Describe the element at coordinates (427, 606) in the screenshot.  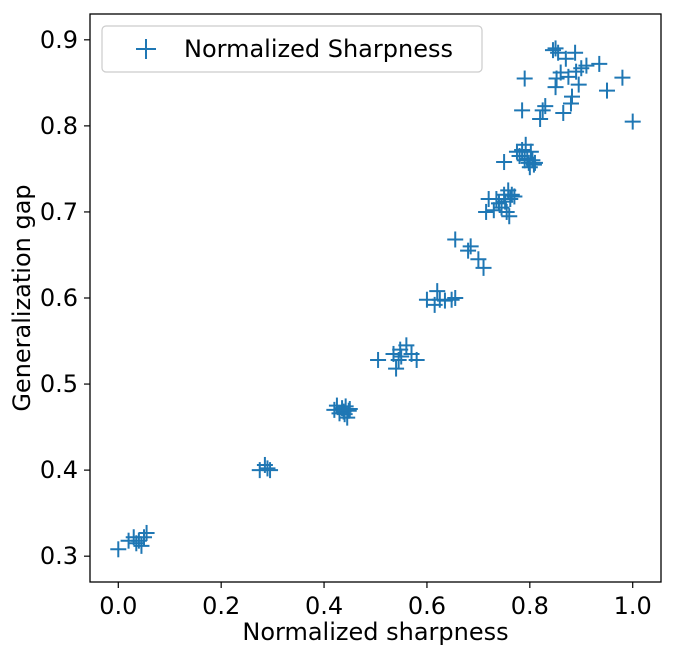
I see `x-tick-label: 0.6` at that location.